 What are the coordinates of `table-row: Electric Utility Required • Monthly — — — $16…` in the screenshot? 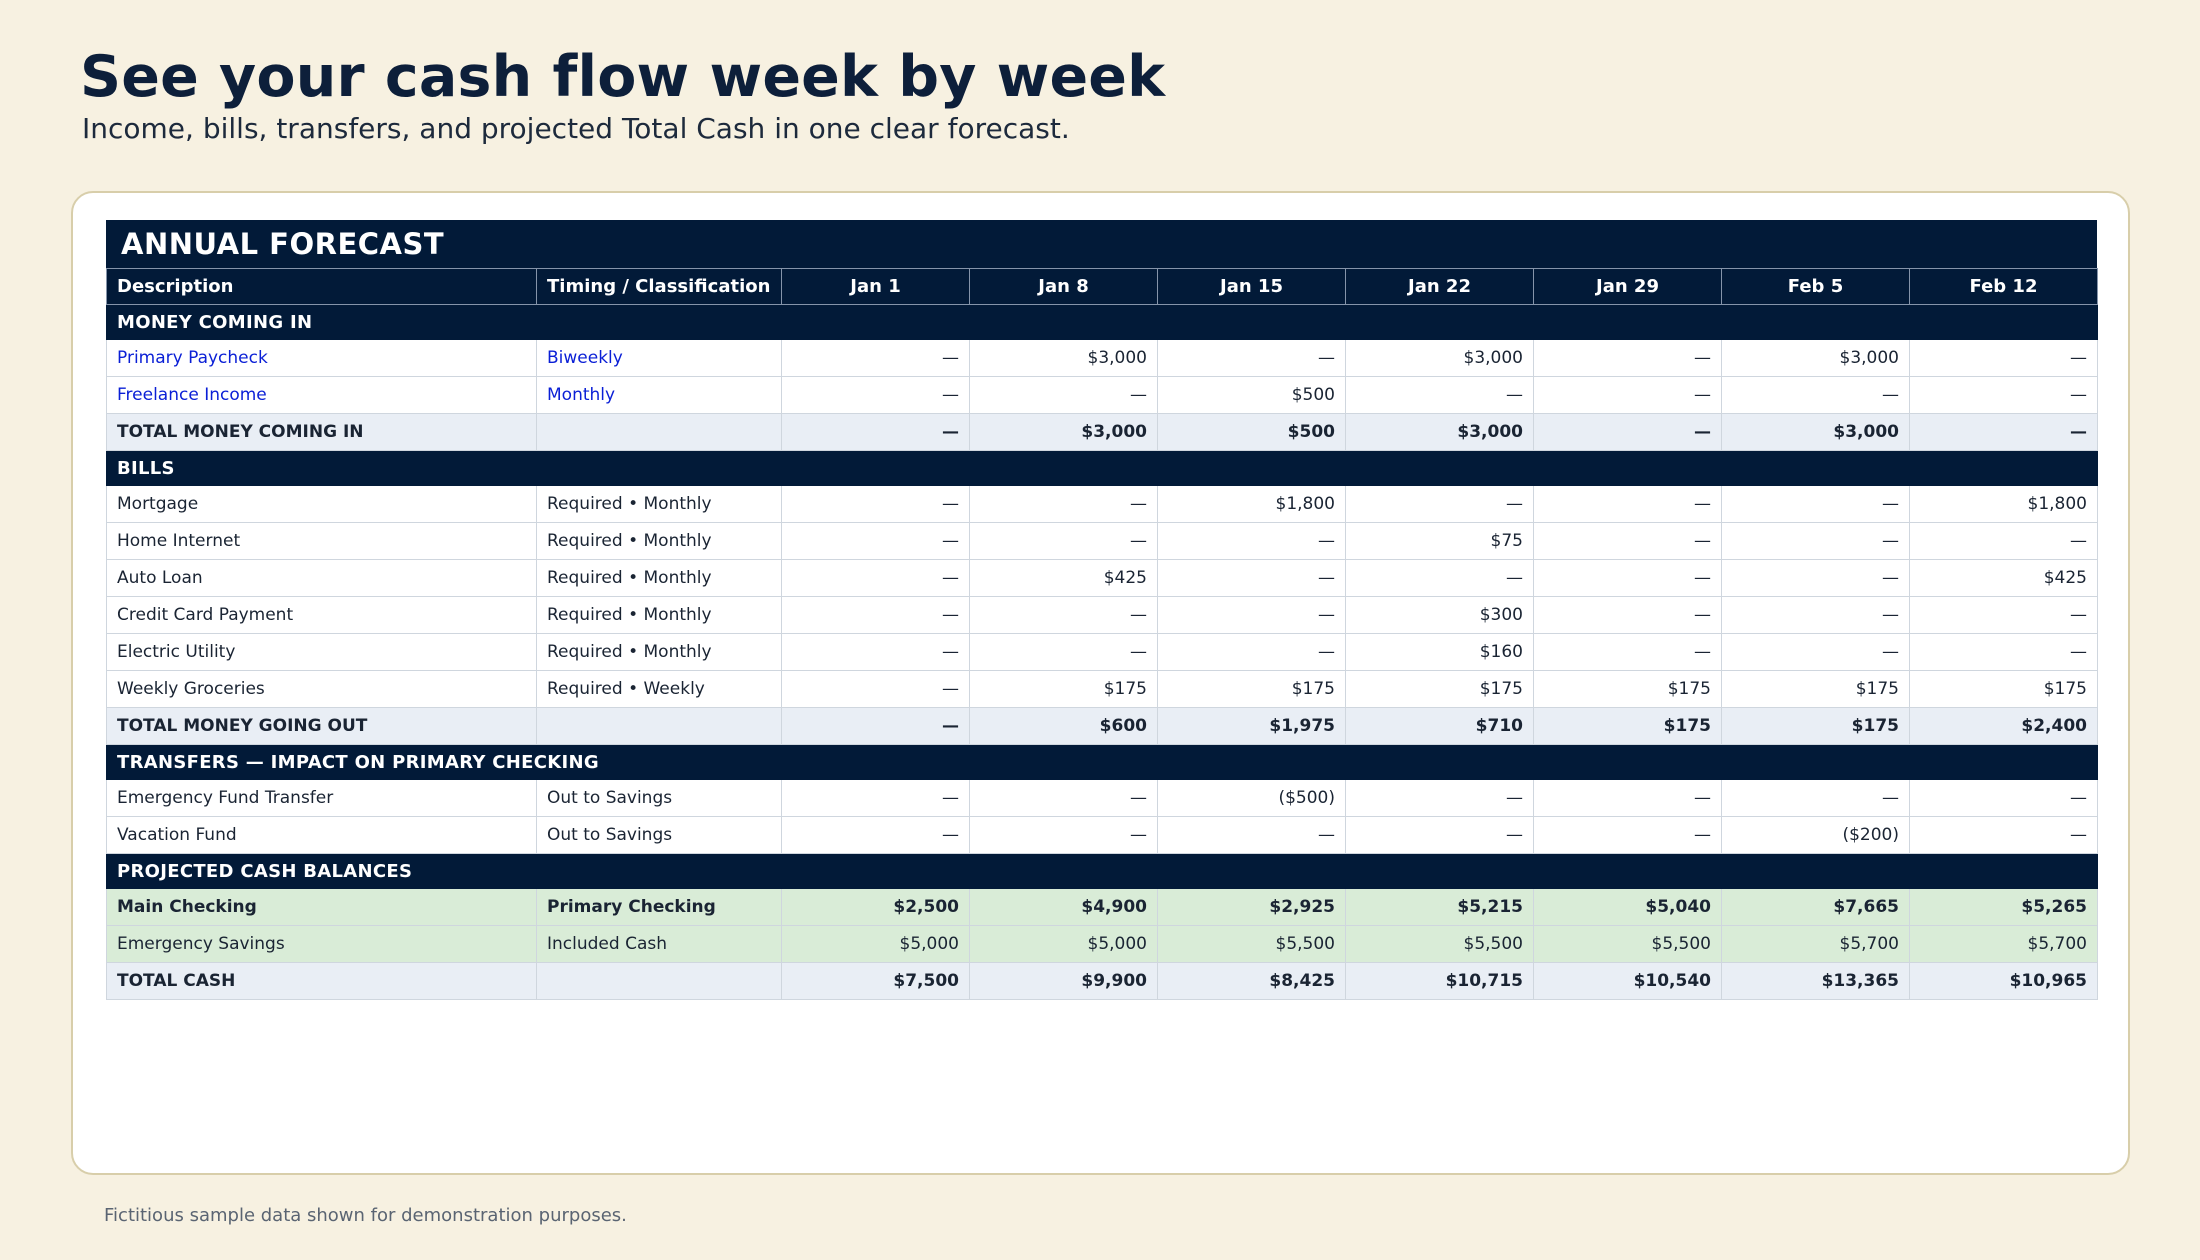 It's located at (1102, 652).